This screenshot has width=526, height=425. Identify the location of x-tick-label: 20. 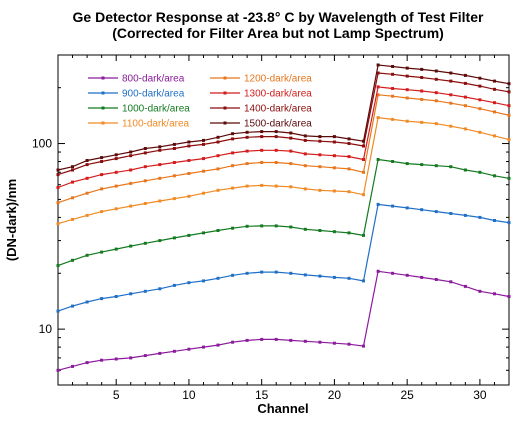
(335, 395).